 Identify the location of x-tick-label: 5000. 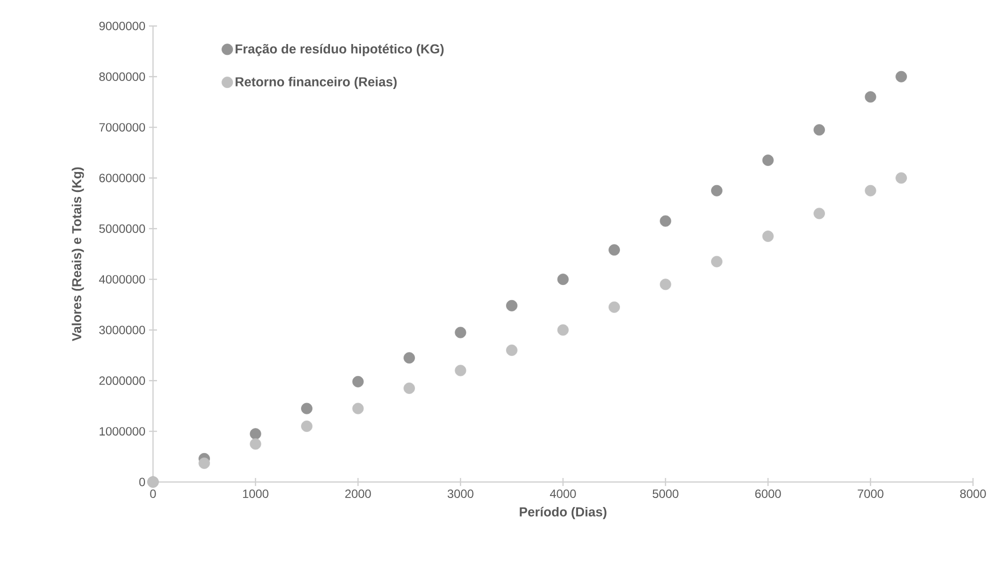
(665, 494).